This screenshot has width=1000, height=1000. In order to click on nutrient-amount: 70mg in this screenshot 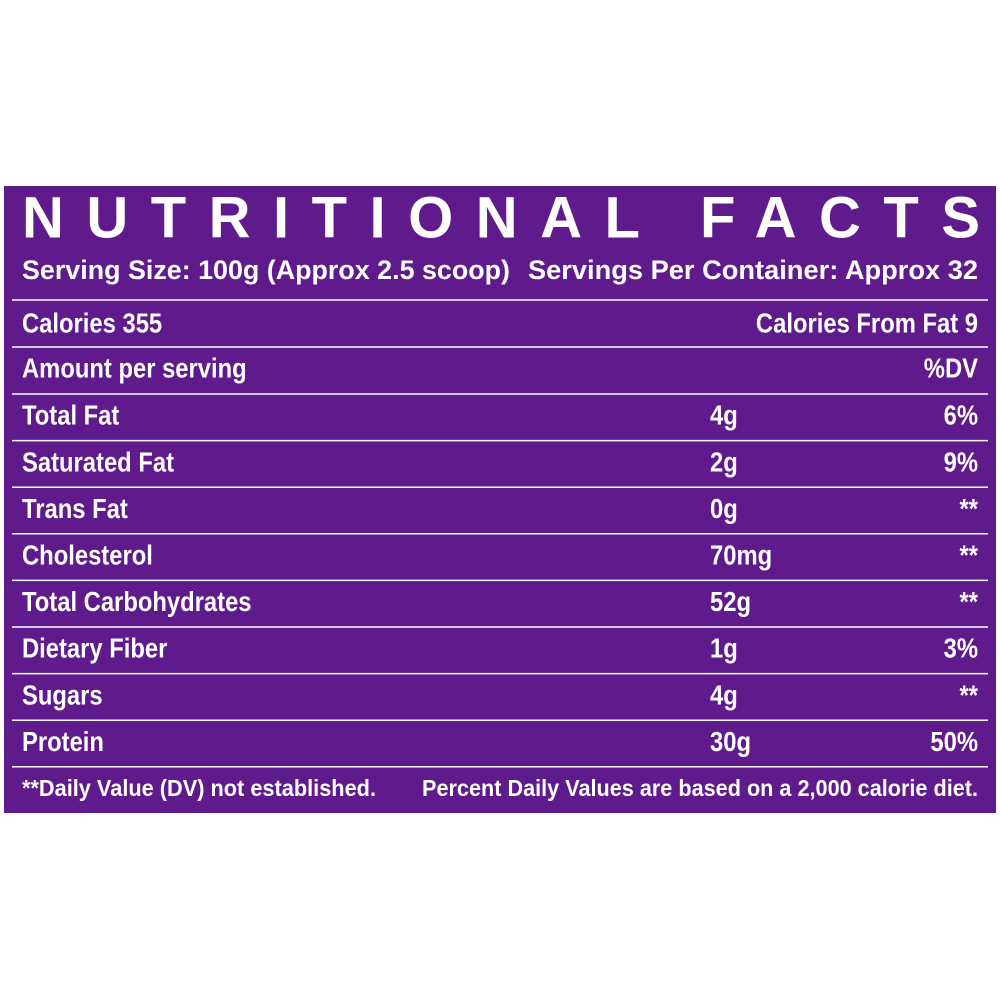, I will do `click(741, 555)`.